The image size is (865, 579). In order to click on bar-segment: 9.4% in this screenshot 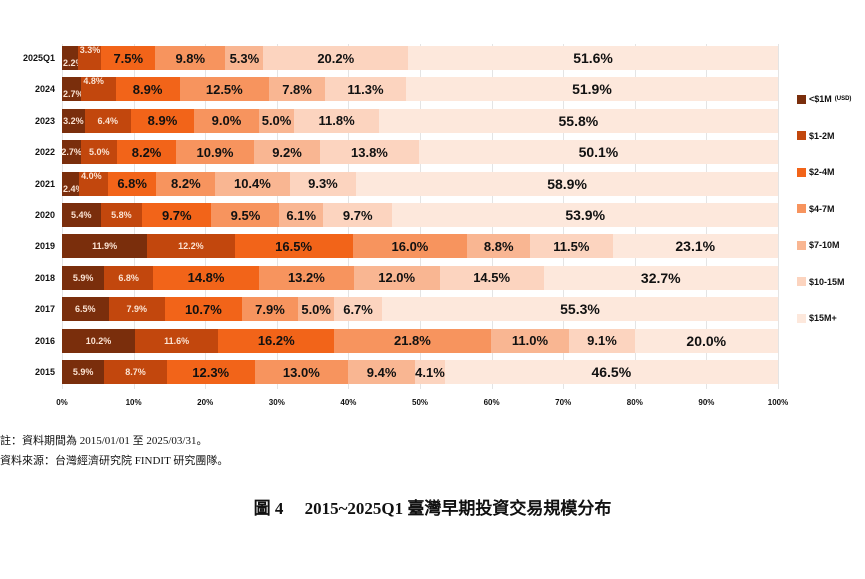, I will do `click(381, 372)`.